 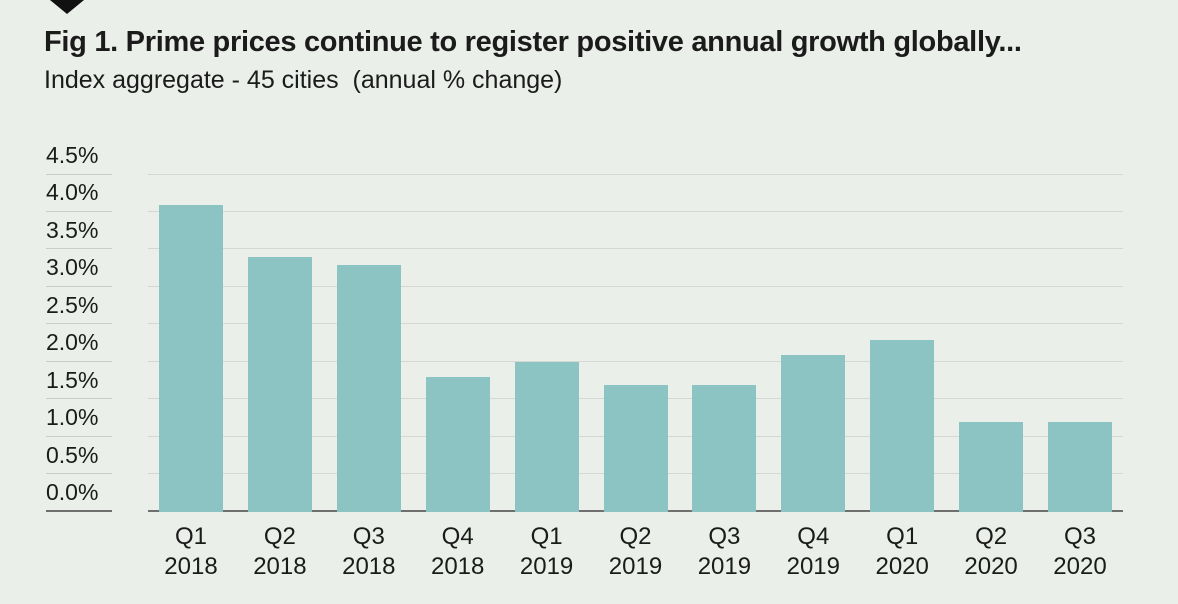 What do you see at coordinates (547, 552) in the screenshot?
I see `x-tick-label: Q1 2019` at bounding box center [547, 552].